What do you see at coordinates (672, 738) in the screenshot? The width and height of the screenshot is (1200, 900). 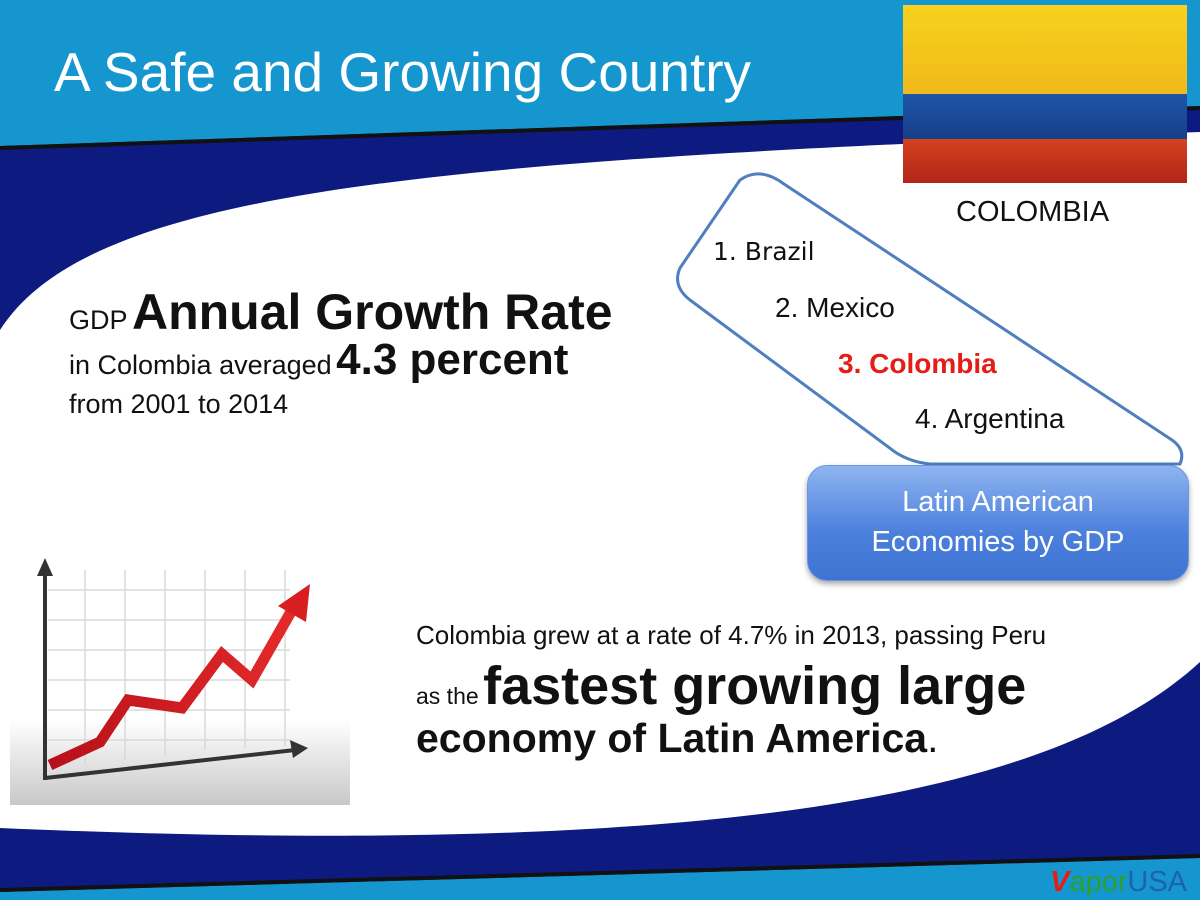 I see `growth-line3-text: economy of Latin America` at bounding box center [672, 738].